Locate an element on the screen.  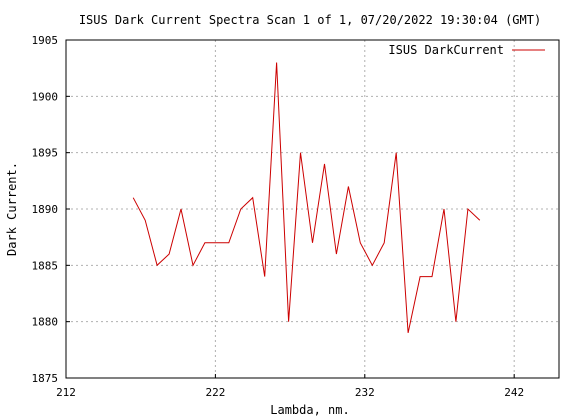
legend: ISUS DarkCurrent is located at coordinates (466, 50).